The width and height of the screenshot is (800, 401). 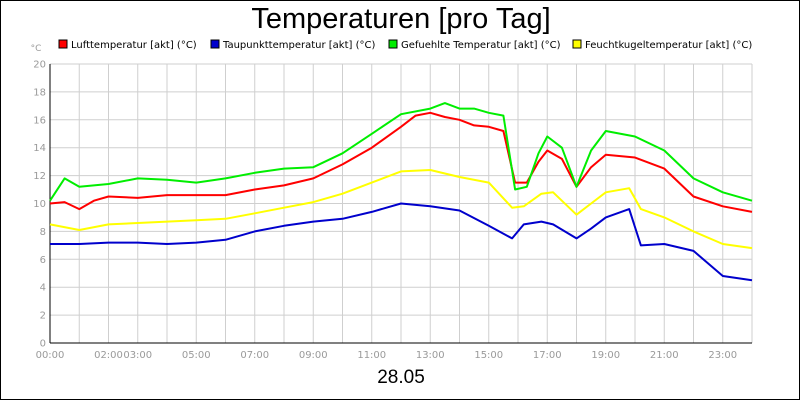 What do you see at coordinates (430, 355) in the screenshot?
I see `x-tick-label: 13:00` at bounding box center [430, 355].